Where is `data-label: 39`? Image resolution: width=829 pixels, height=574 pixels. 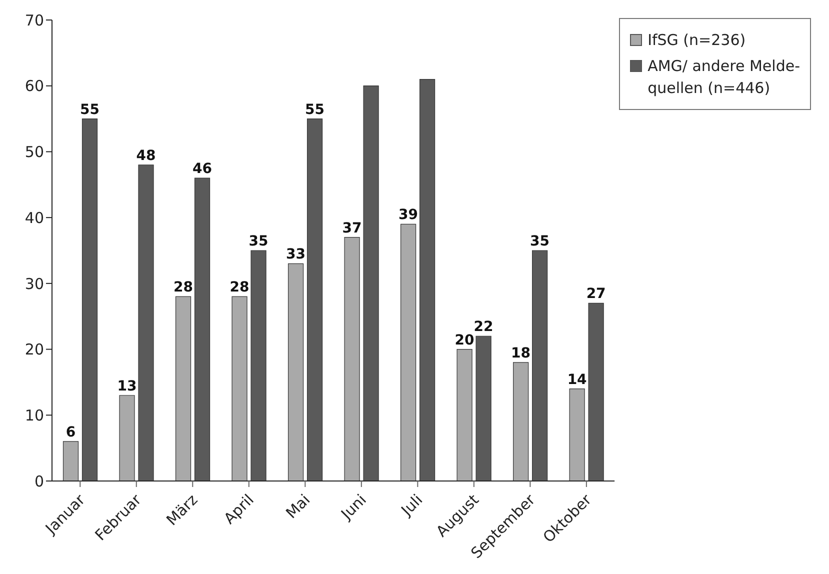
data-label: 39 is located at coordinates (408, 215).